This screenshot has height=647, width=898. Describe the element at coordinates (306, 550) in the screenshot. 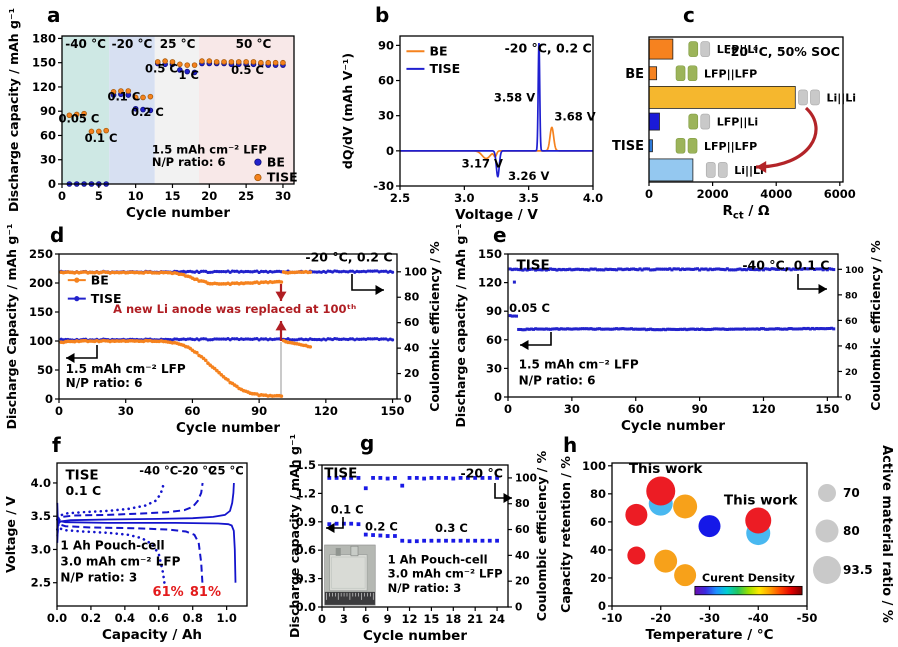

I see `svg-text: 0.6` at that location.